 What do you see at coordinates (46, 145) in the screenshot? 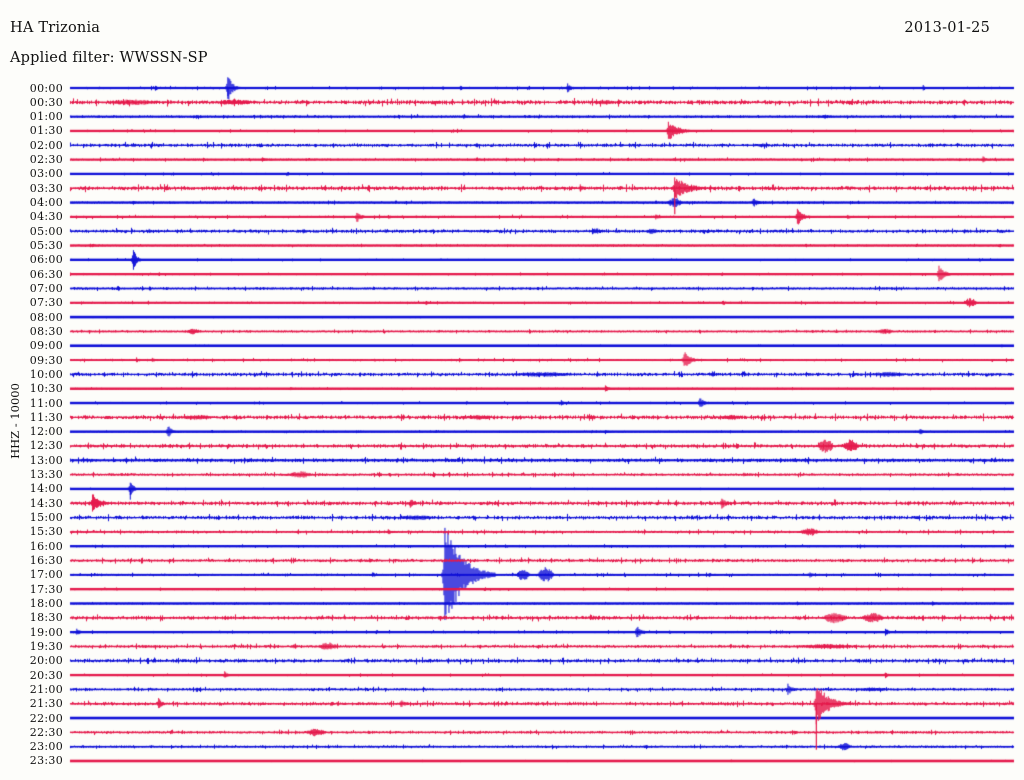
I see `time-label-0200: 02:00` at bounding box center [46, 145].